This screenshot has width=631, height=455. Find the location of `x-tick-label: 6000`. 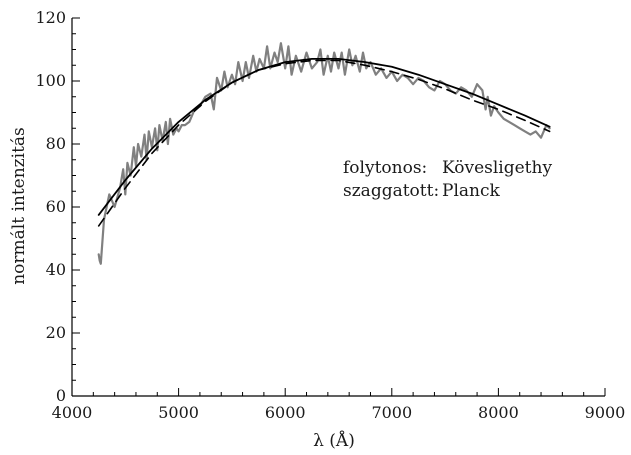

x-tick-label: 6000 is located at coordinates (285, 412).